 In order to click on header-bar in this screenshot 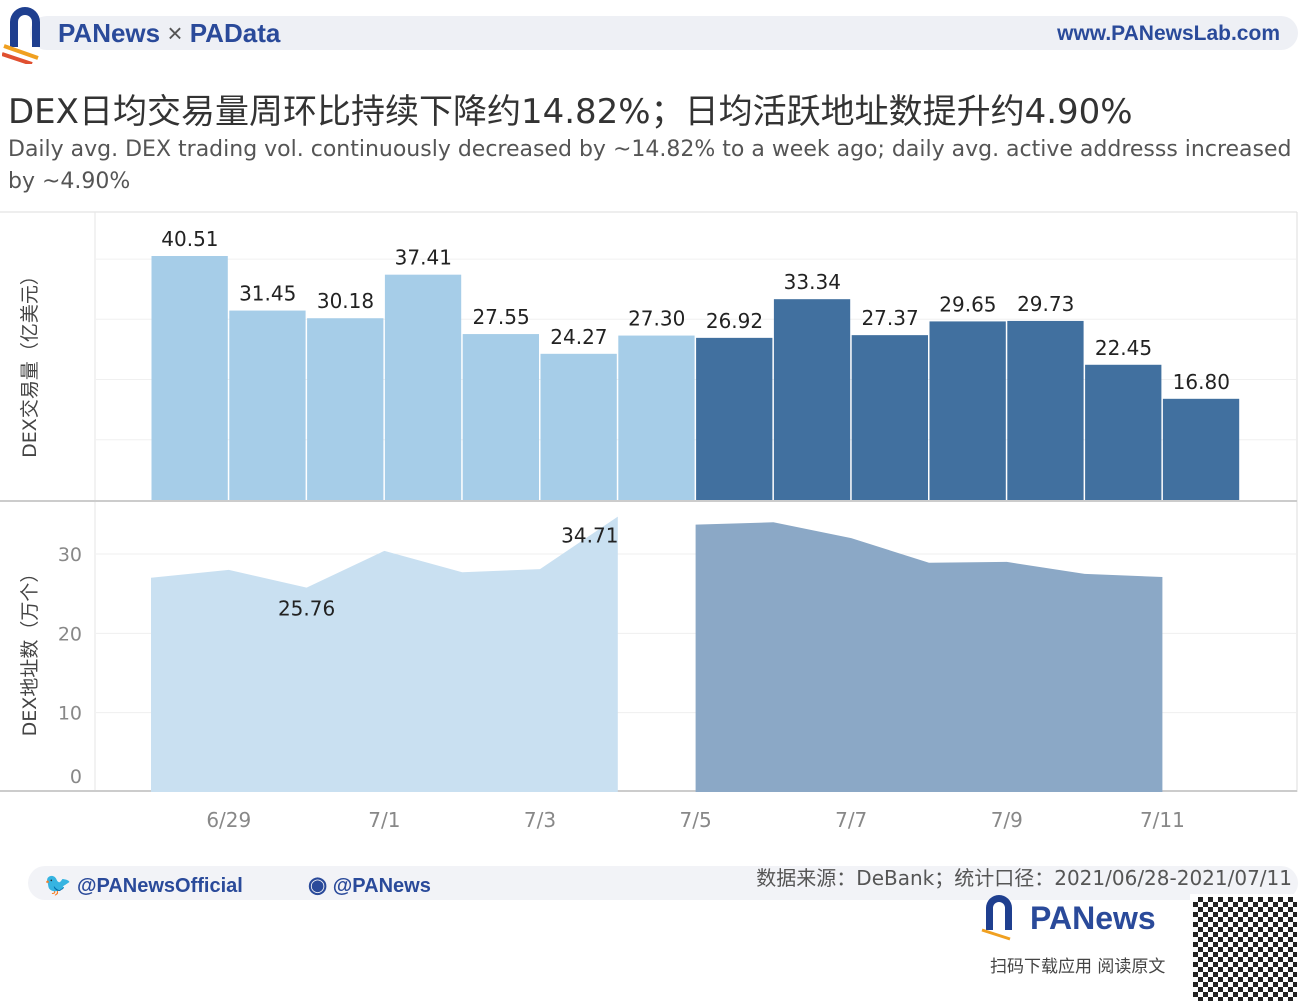, I will do `click(664, 33)`.